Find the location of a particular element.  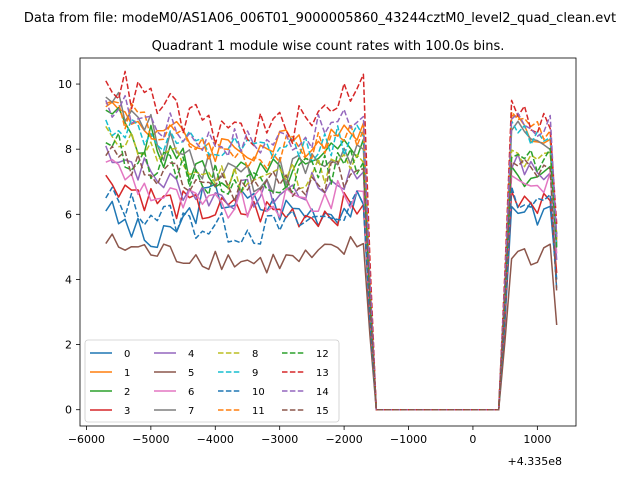

legend-label: 4 is located at coordinates (191, 354).